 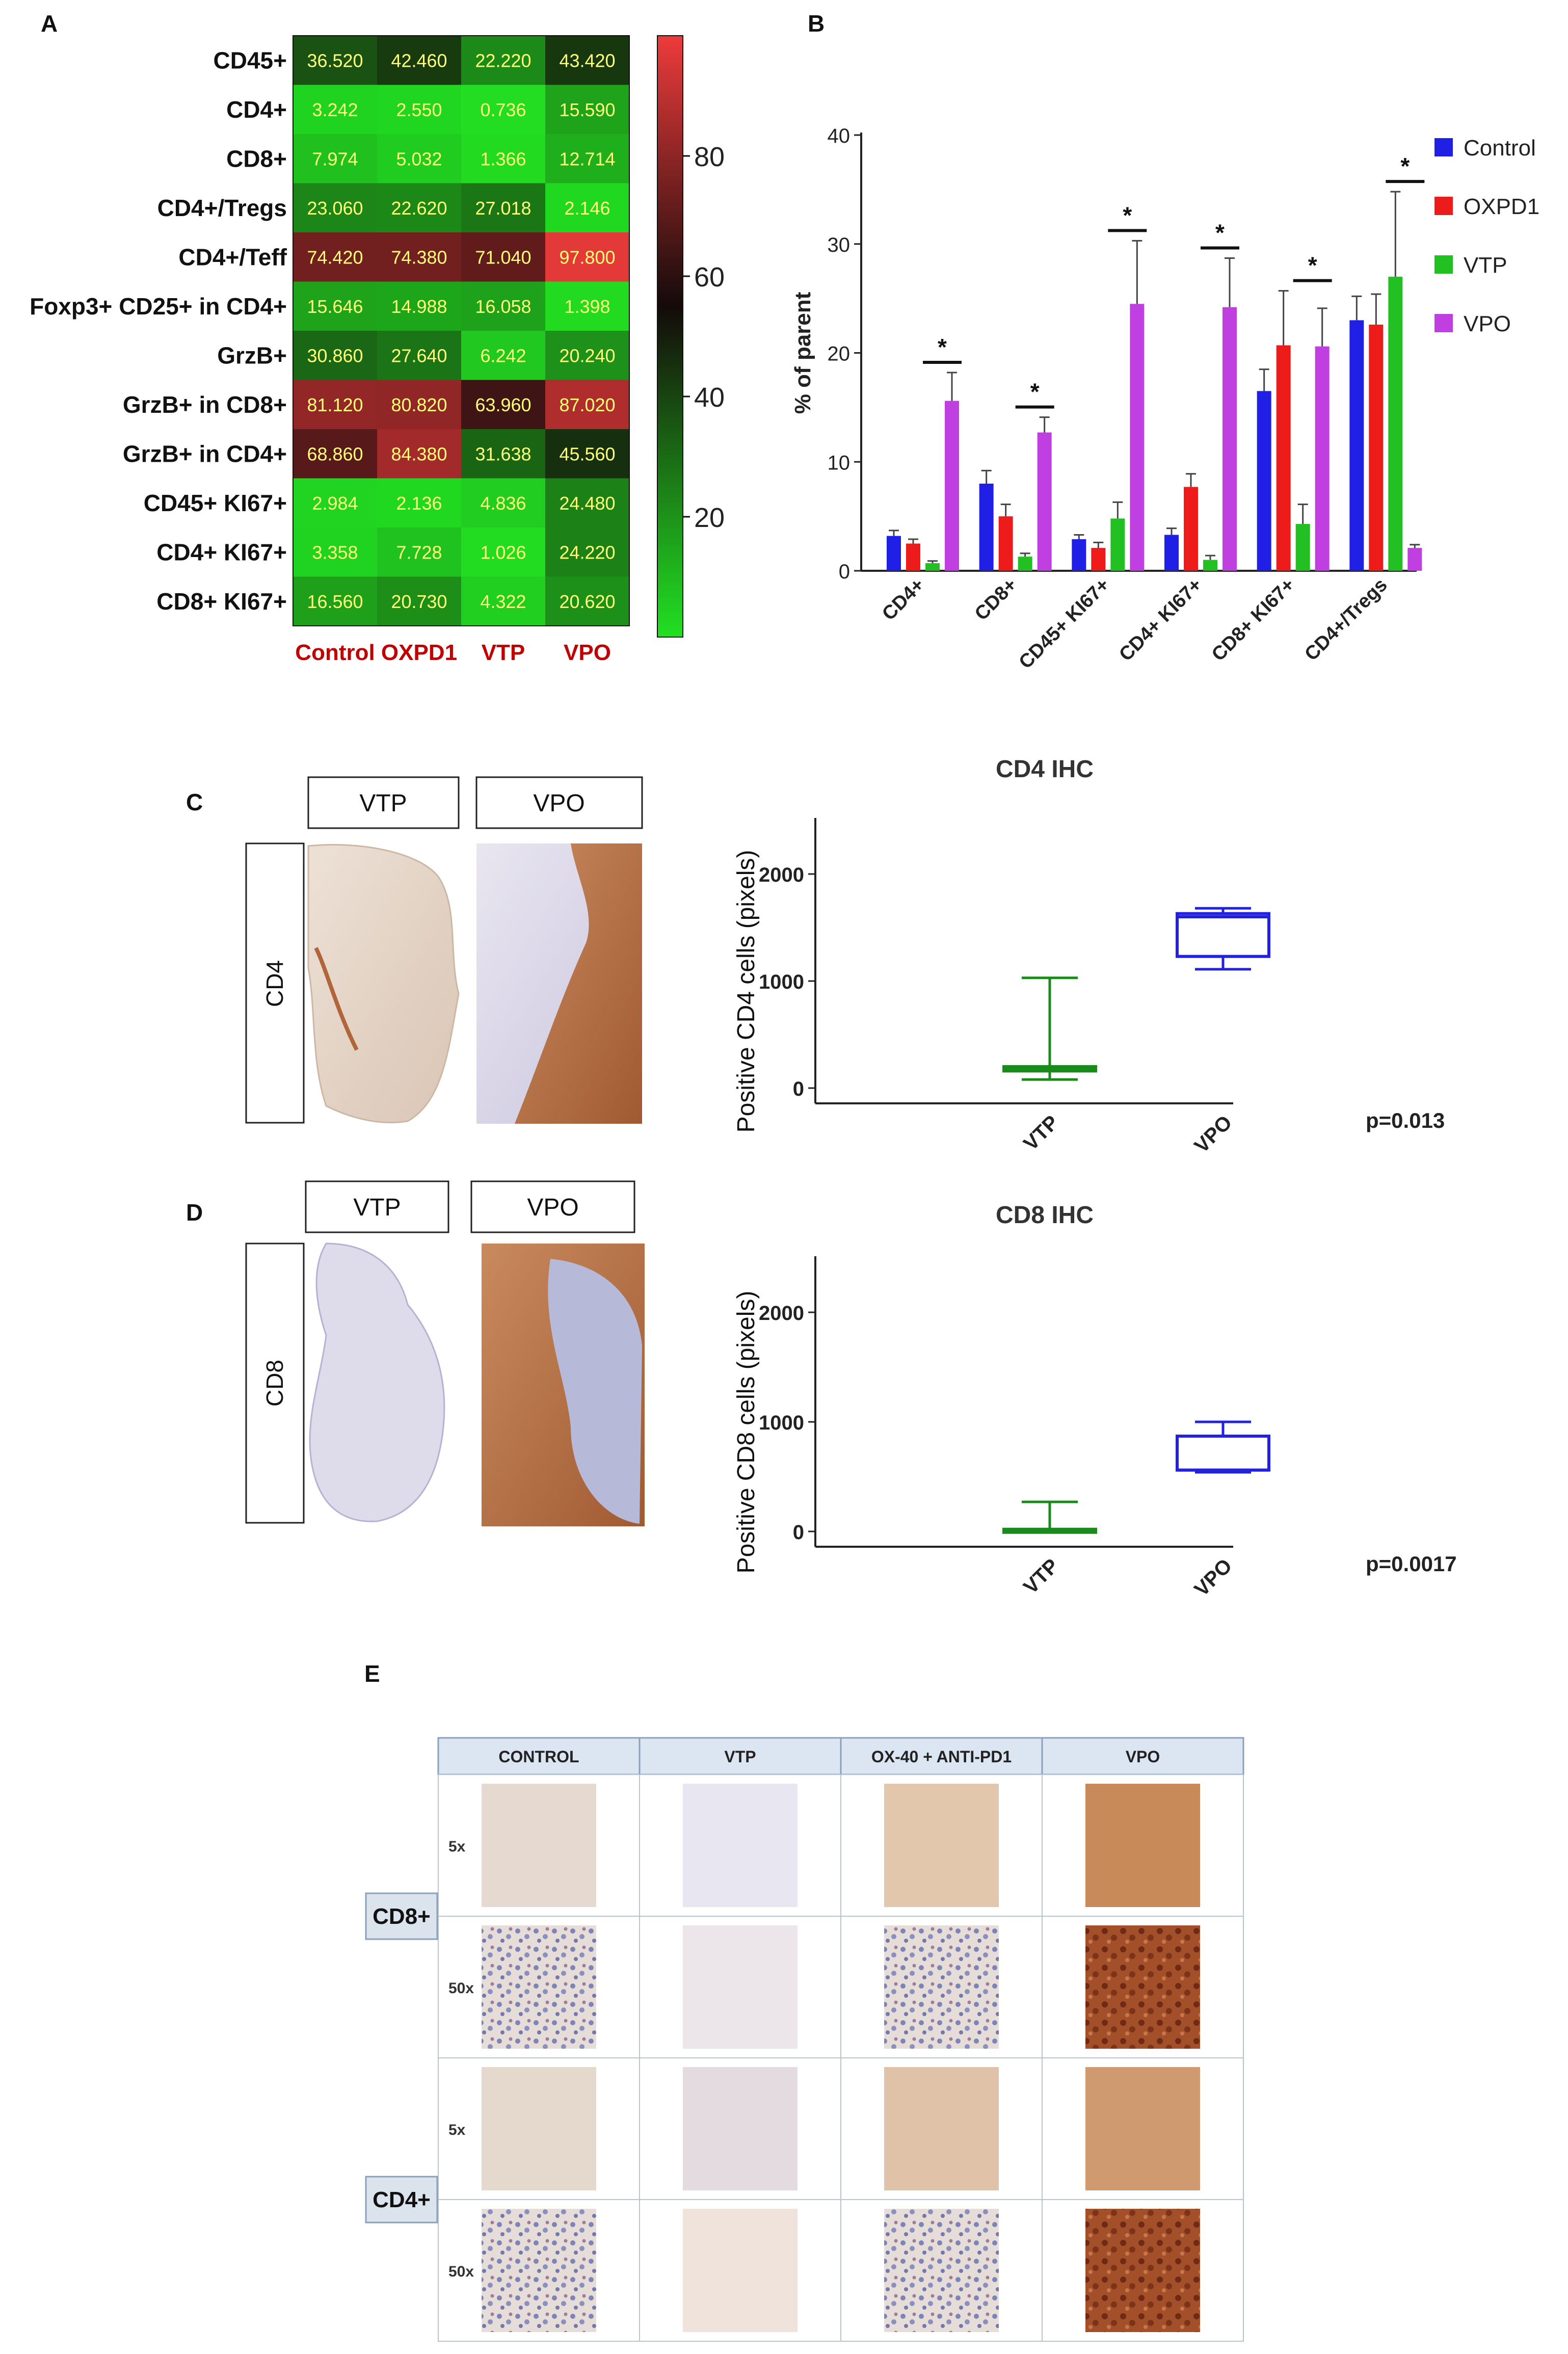 What do you see at coordinates (587, 404) in the screenshot?
I see `heatmap-cell-value: 87.020` at bounding box center [587, 404].